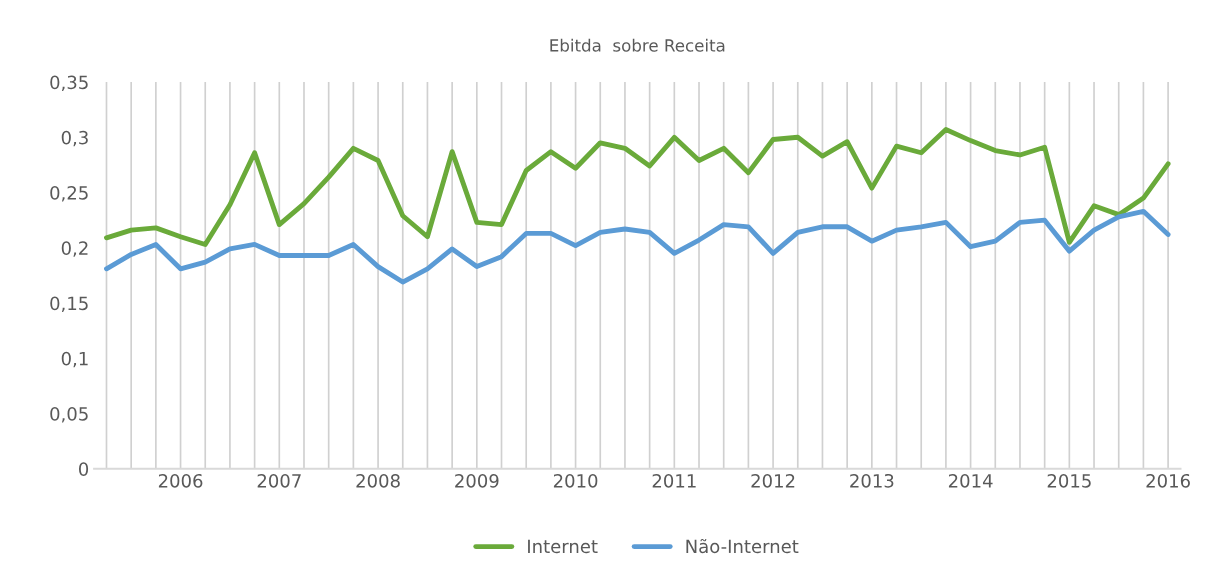 Image resolution: width=1207 pixels, height=586 pixels. What do you see at coordinates (742, 546) in the screenshot?
I see `legend-label: Não-Internet` at bounding box center [742, 546].